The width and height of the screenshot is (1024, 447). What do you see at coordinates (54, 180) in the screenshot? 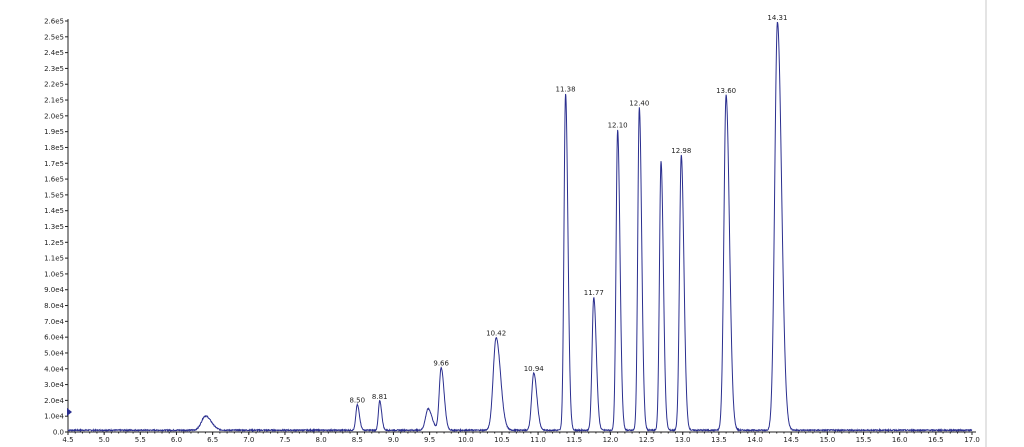
I see `y-tick-label: 1.6e5` at bounding box center [54, 180].